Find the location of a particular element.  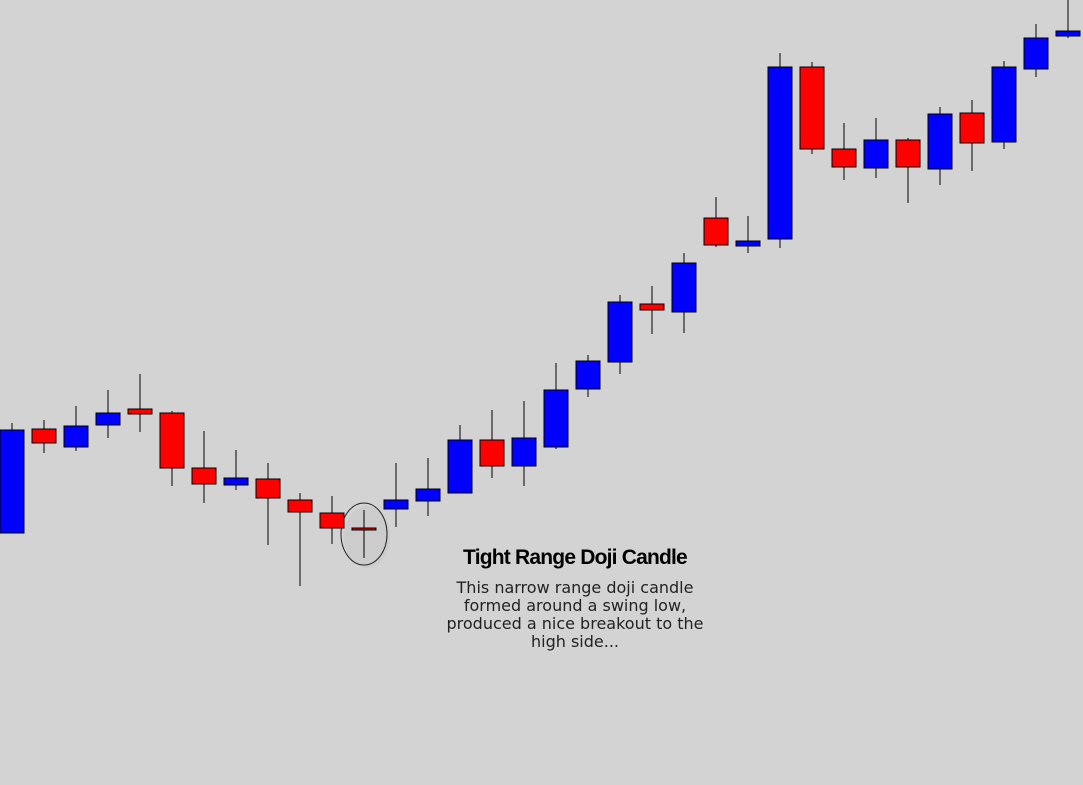

highlight-ellipse is located at coordinates (364, 534).